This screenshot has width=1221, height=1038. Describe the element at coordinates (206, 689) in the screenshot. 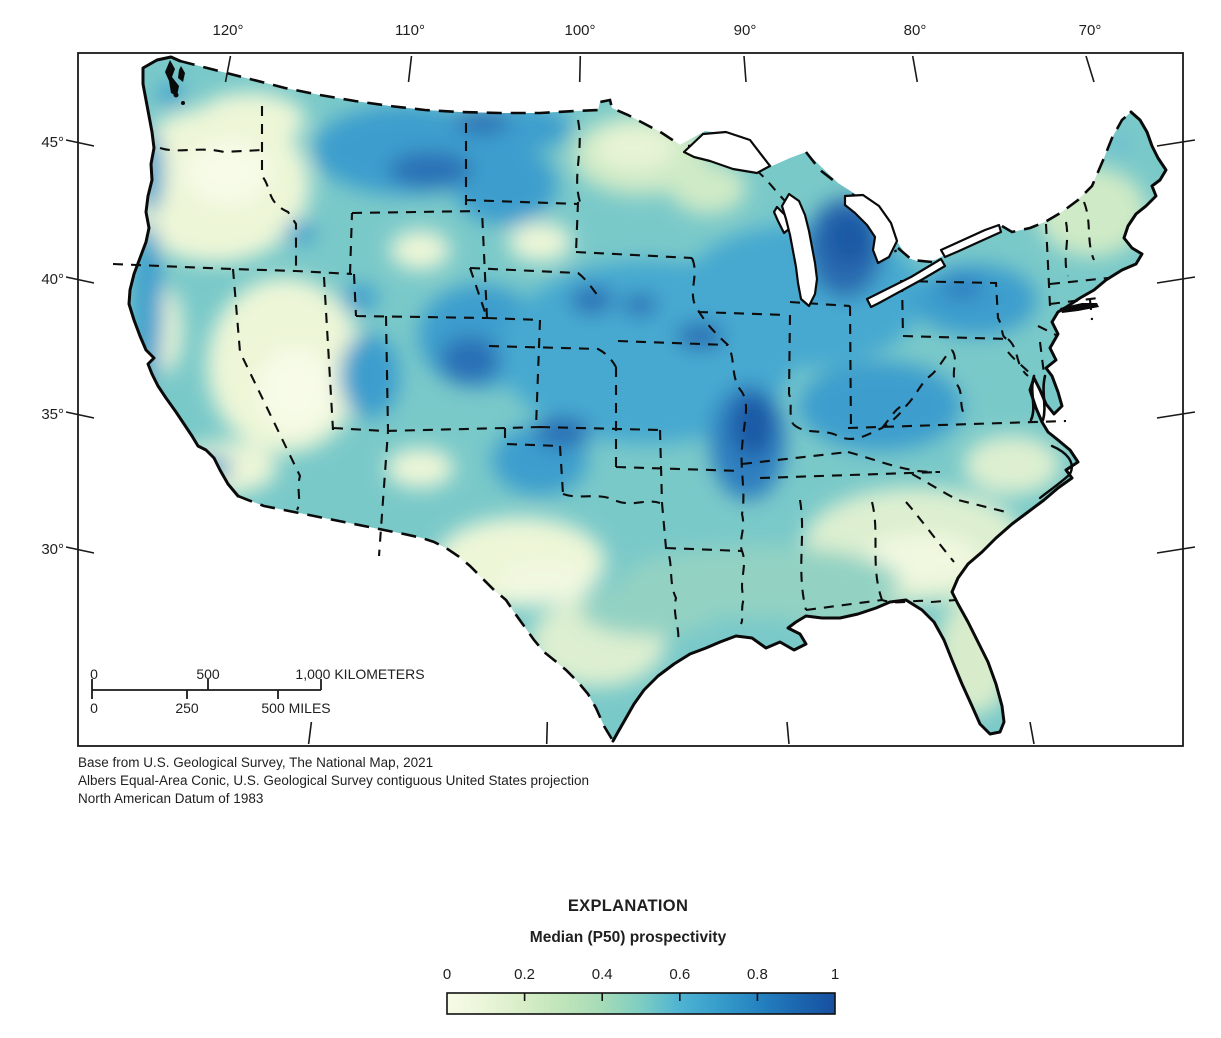

I see `scale-bar` at that location.